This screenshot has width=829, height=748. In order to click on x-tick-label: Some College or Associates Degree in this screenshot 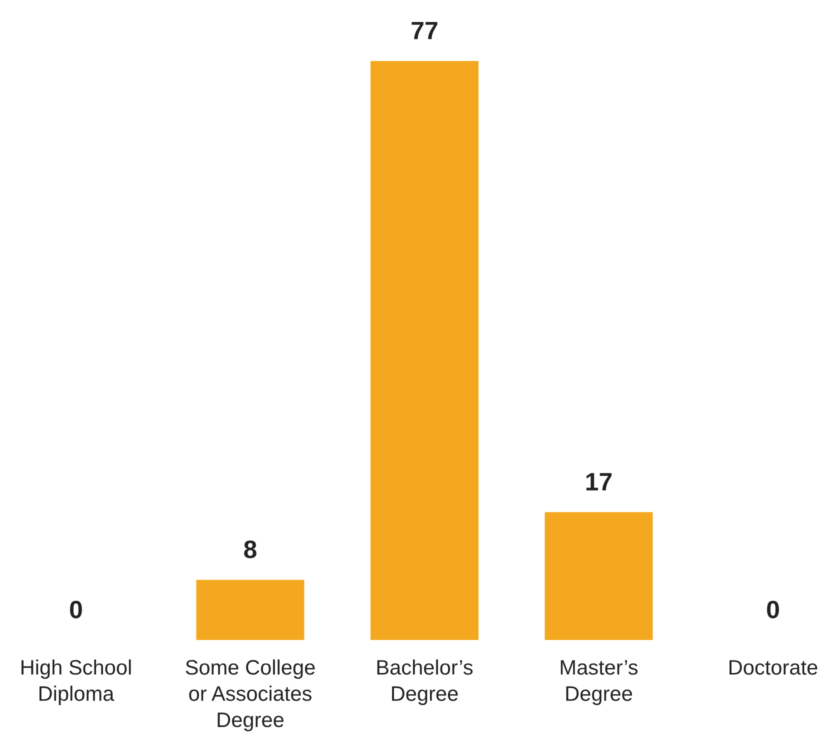, I will do `click(250, 695)`.